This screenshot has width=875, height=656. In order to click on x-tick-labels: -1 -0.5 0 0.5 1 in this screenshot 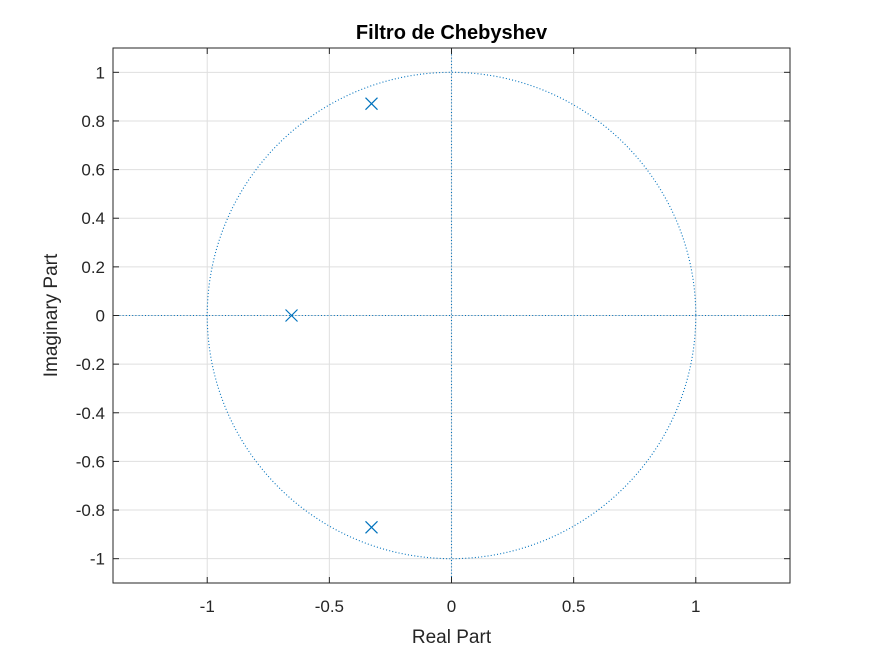, I will do `click(450, 606)`.